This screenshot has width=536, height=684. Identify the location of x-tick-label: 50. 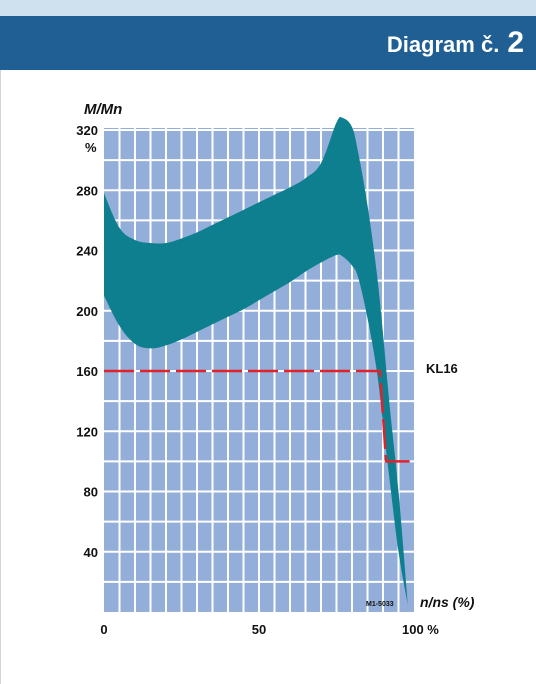
(259, 629).